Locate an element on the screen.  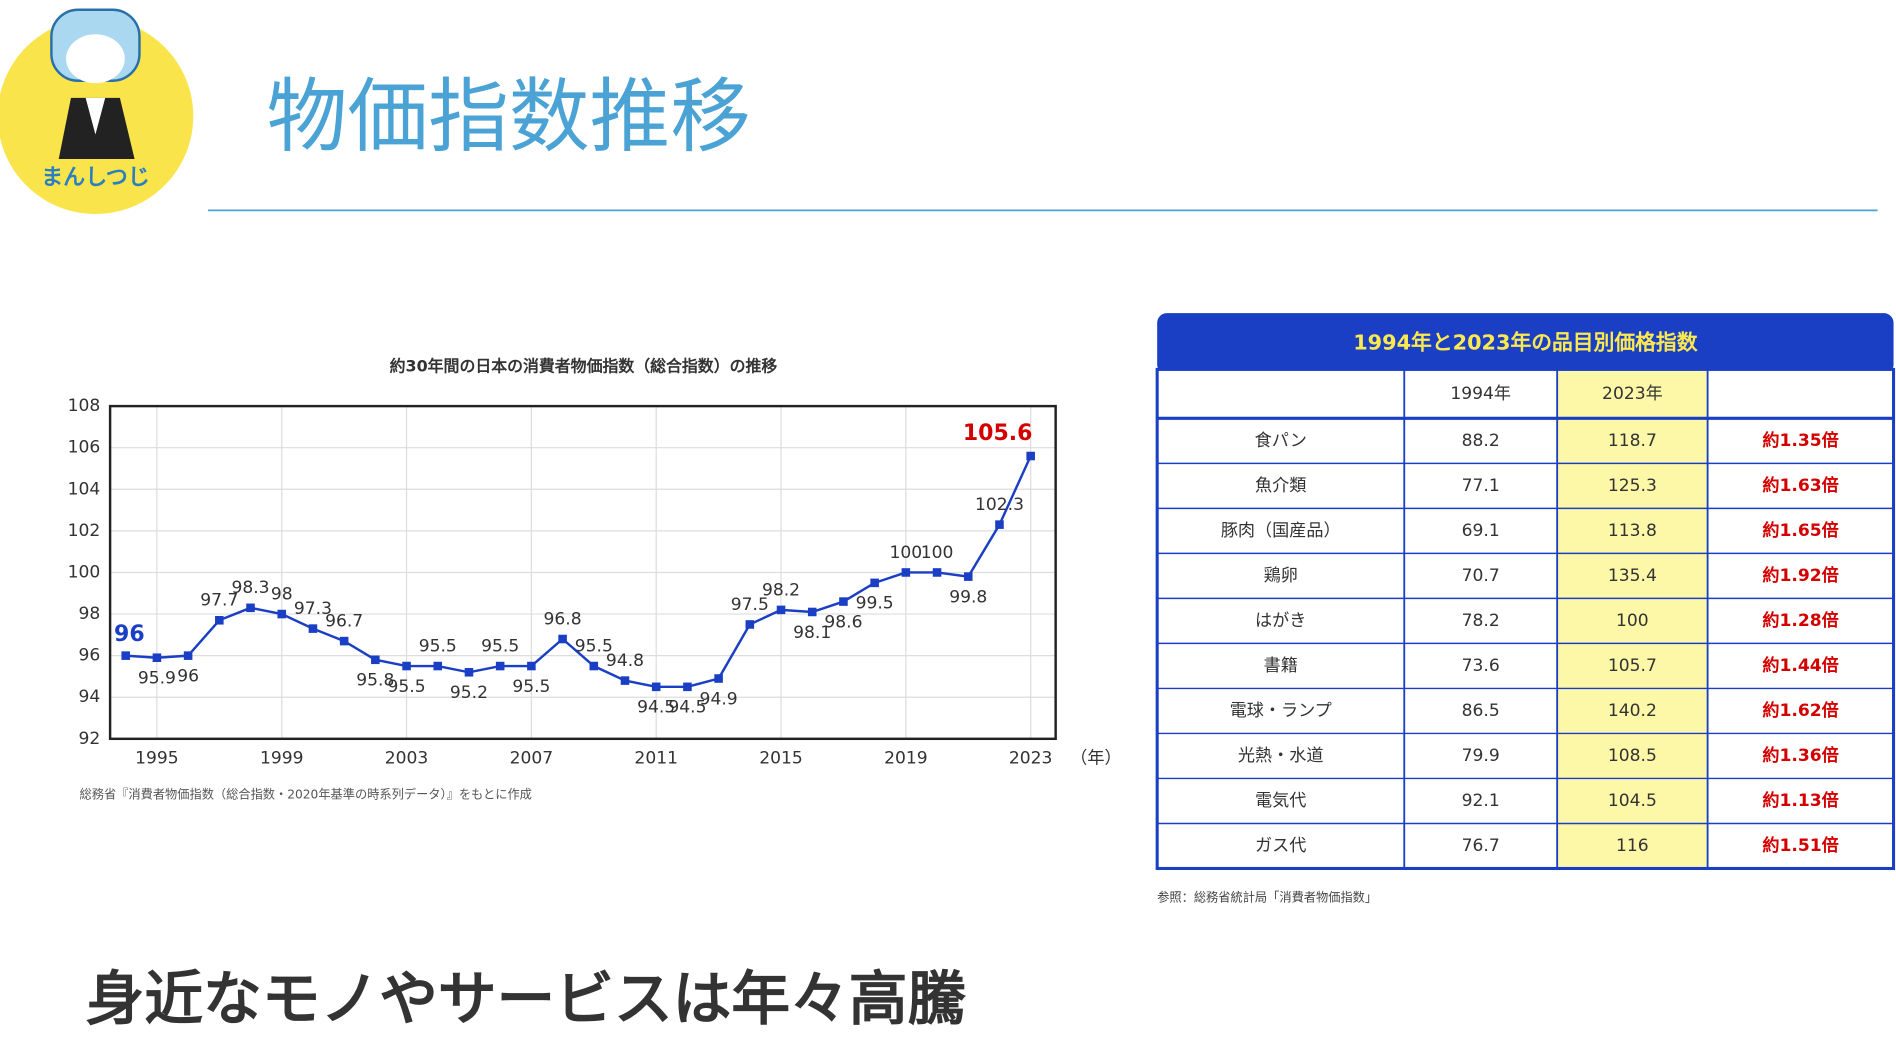
table-cell: 77.1 is located at coordinates (1481, 486).